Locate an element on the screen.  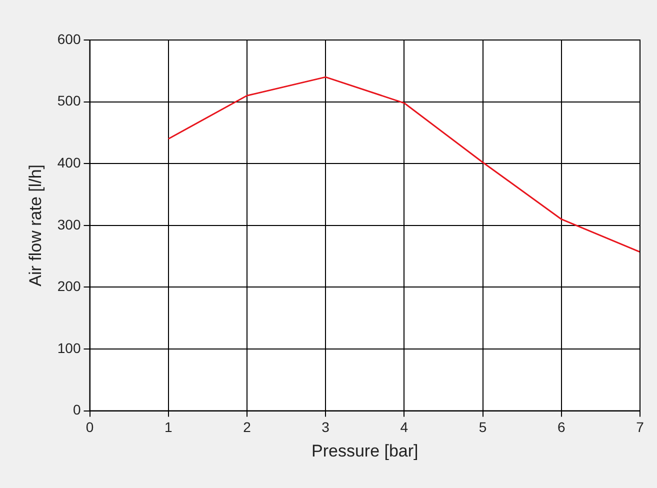
x-tick-label: 2 is located at coordinates (247, 427).